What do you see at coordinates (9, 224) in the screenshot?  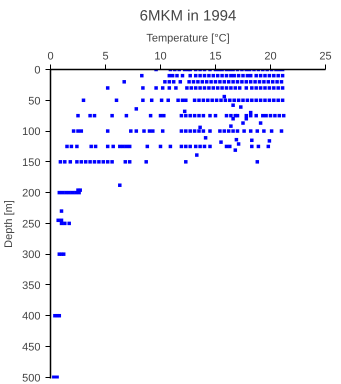 I see `y-axis-title: Depth [m]` at bounding box center [9, 224].